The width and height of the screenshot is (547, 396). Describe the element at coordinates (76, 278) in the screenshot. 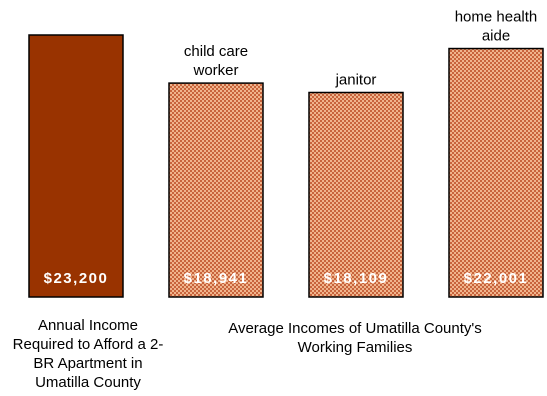

I see `bar-value-label-1: $23,200` at that location.